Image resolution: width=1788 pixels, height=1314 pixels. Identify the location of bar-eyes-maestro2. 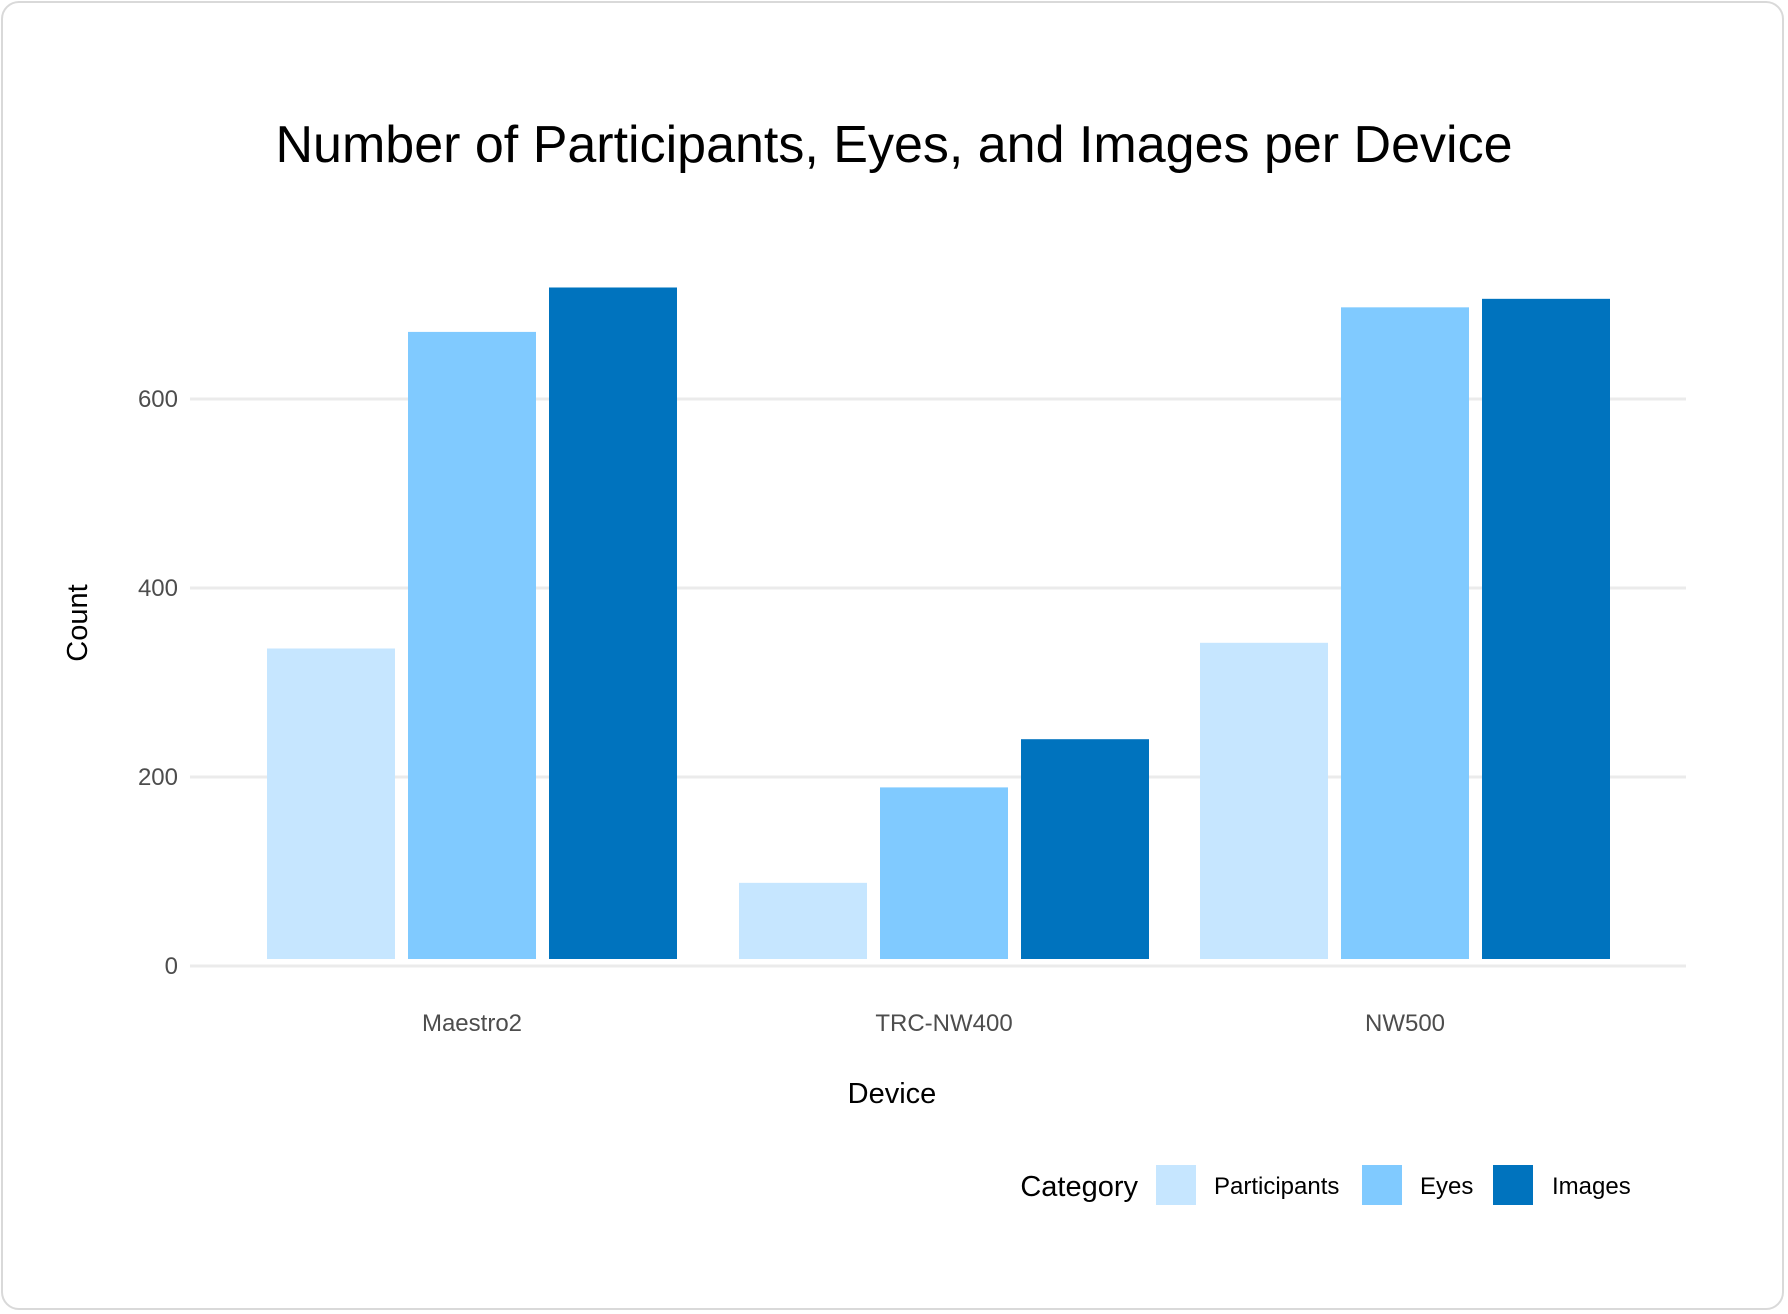
(472, 645).